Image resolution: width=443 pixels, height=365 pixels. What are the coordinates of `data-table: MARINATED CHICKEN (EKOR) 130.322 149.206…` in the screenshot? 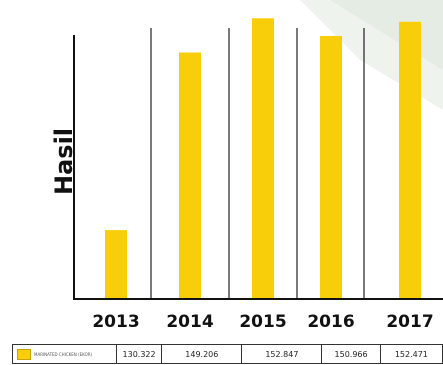 It's located at (227, 354).